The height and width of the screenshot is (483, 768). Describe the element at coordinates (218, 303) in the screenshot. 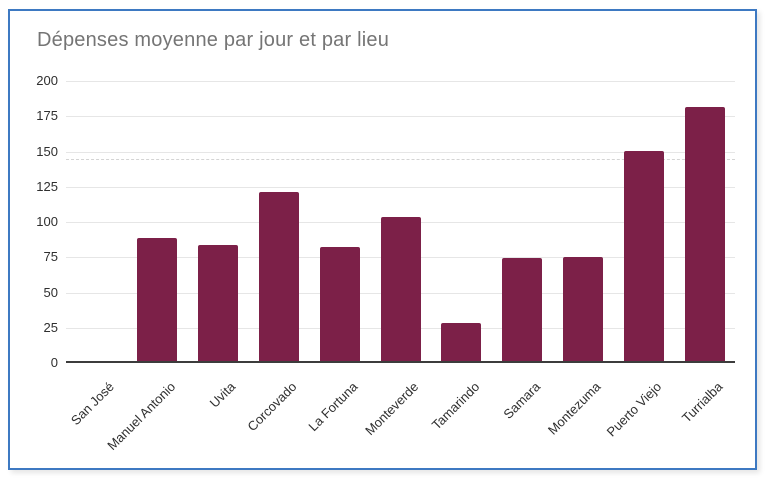

I see `bar-uvita` at that location.